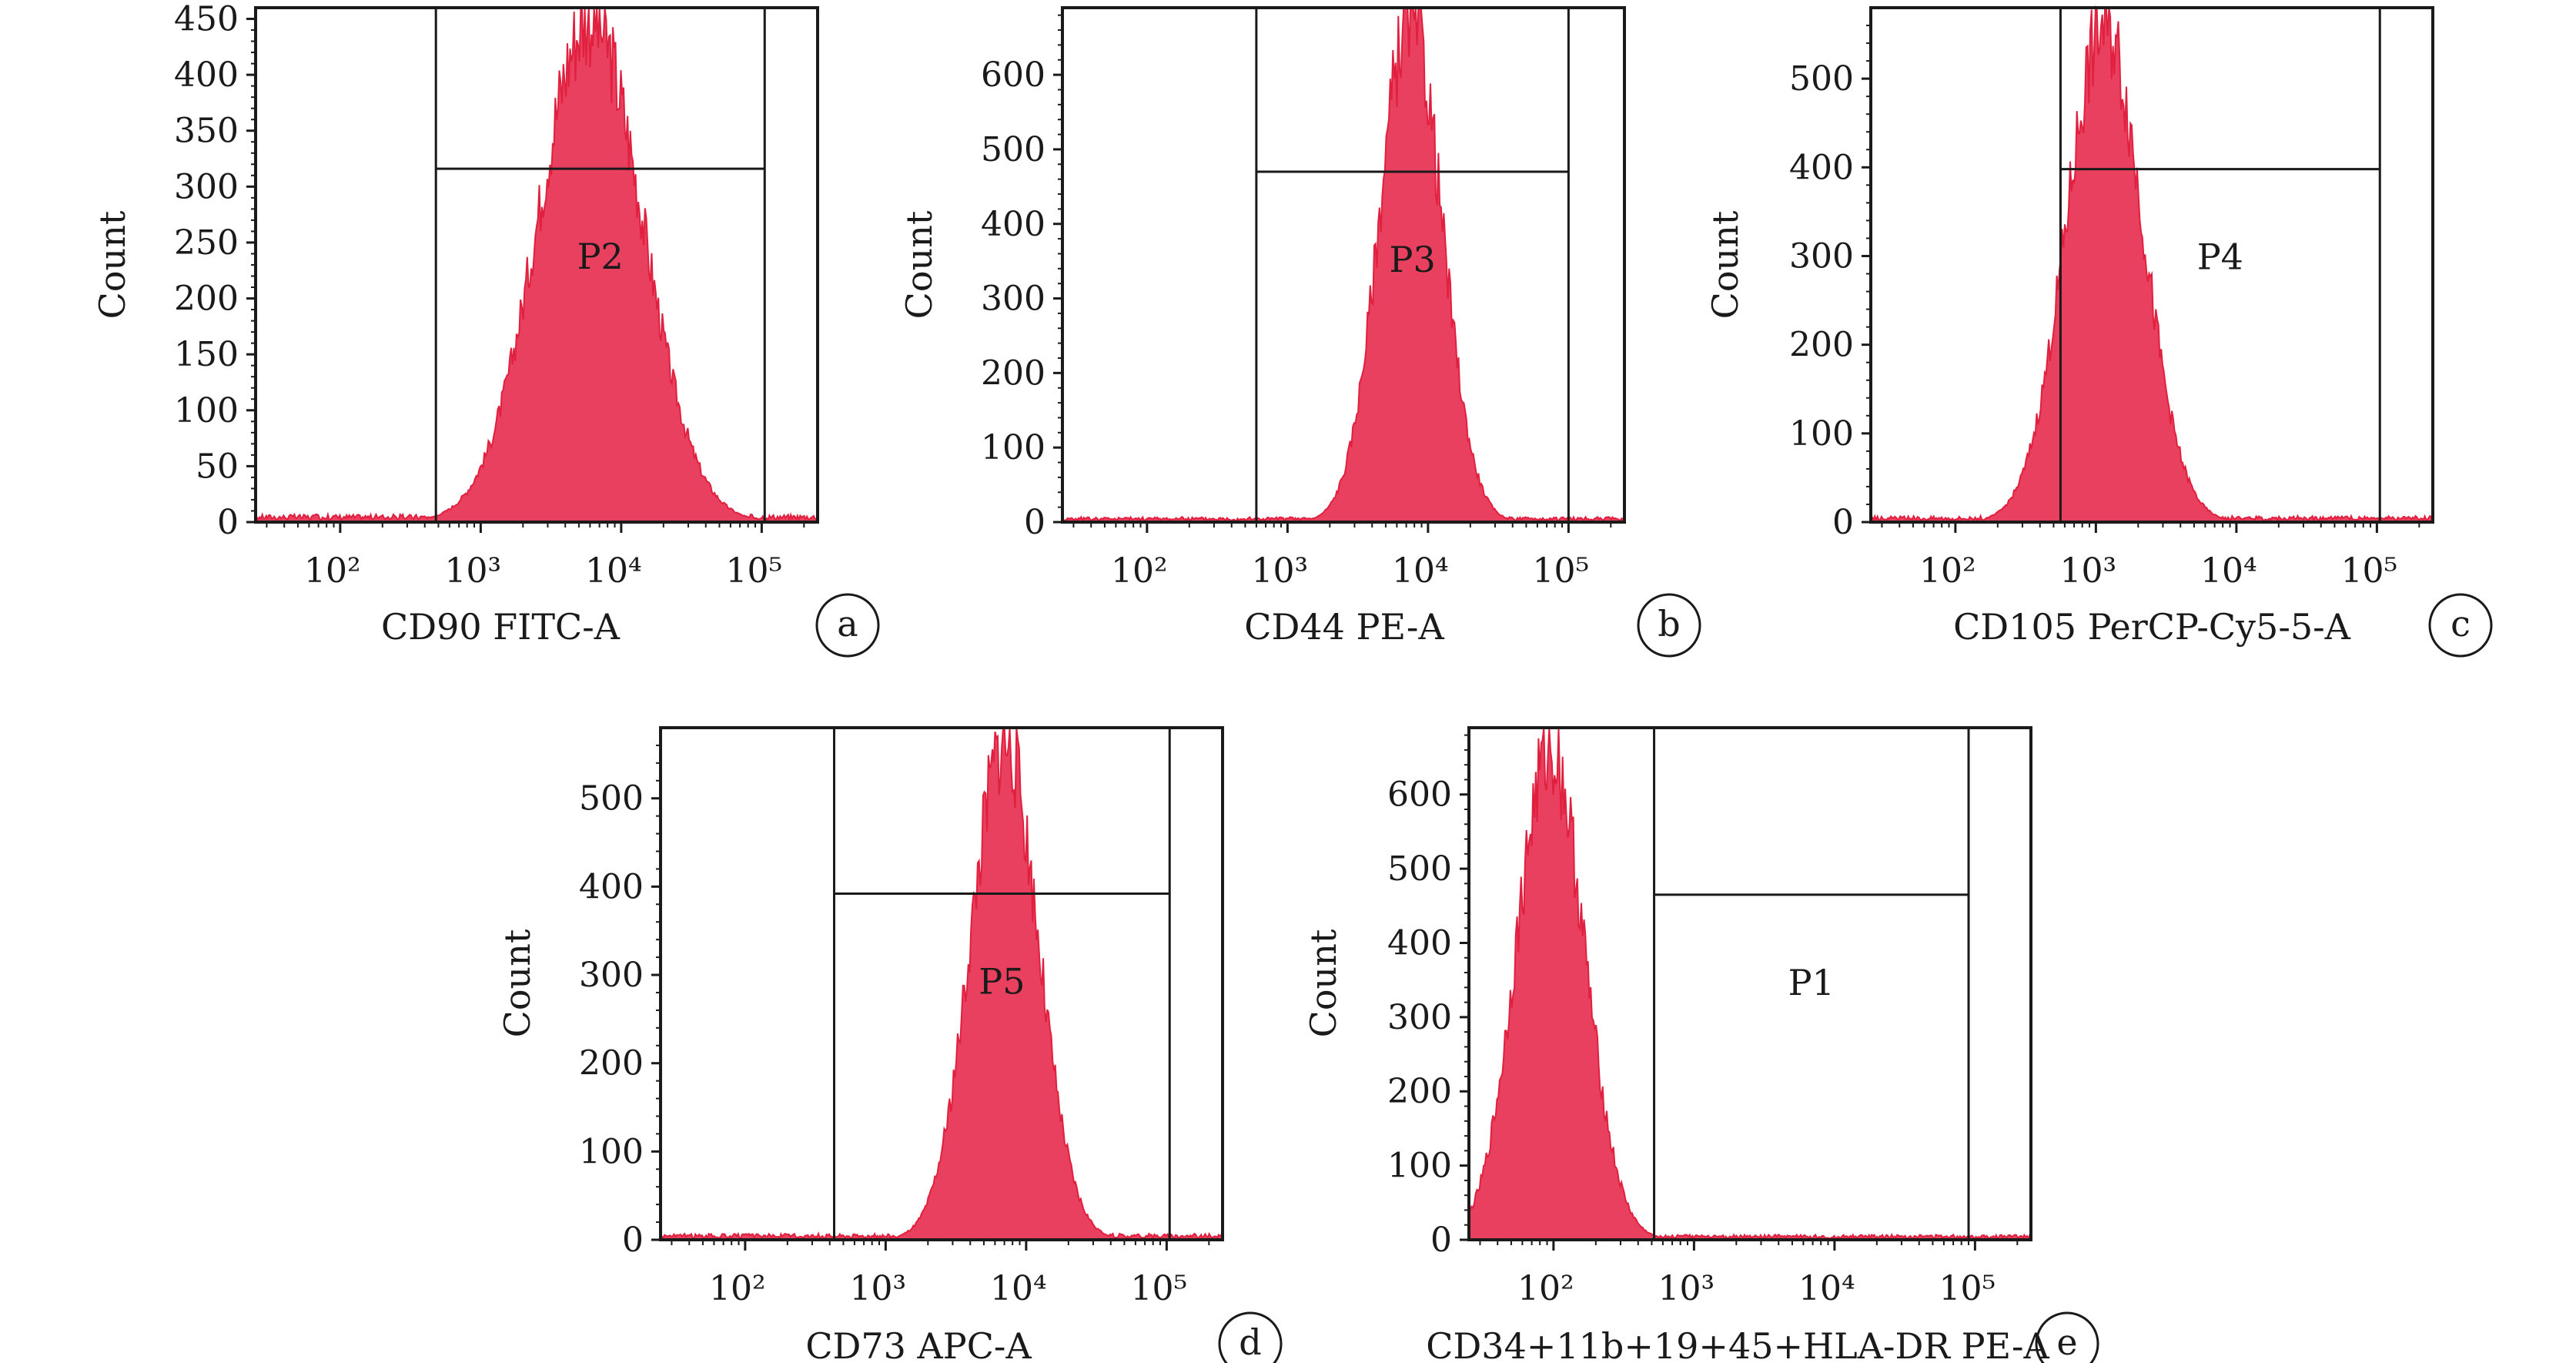  I want to click on y-tick-label: 250, so click(206, 243).